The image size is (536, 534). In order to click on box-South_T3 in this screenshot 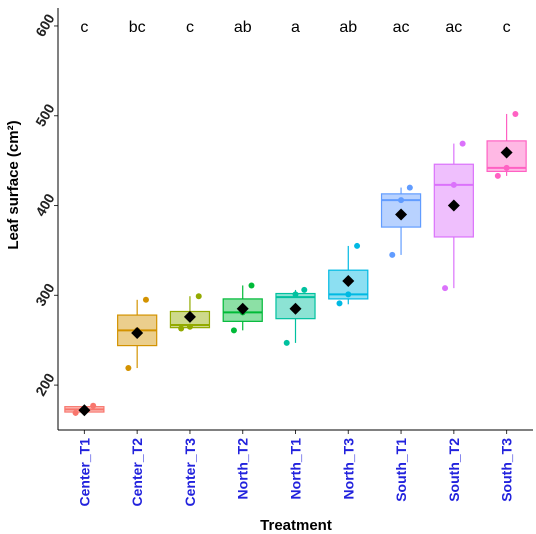, I will do `click(506, 144)`.